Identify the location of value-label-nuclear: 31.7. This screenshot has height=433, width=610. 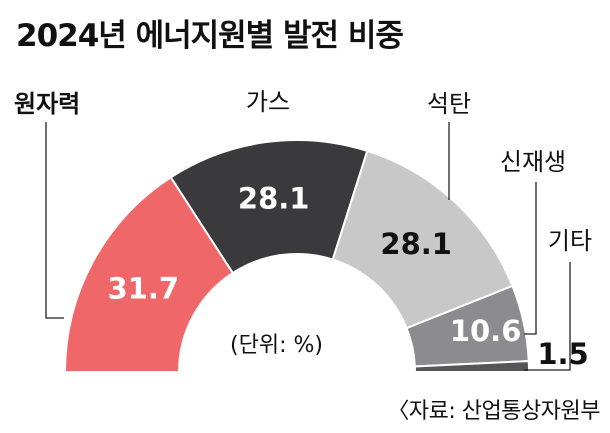
(143, 288).